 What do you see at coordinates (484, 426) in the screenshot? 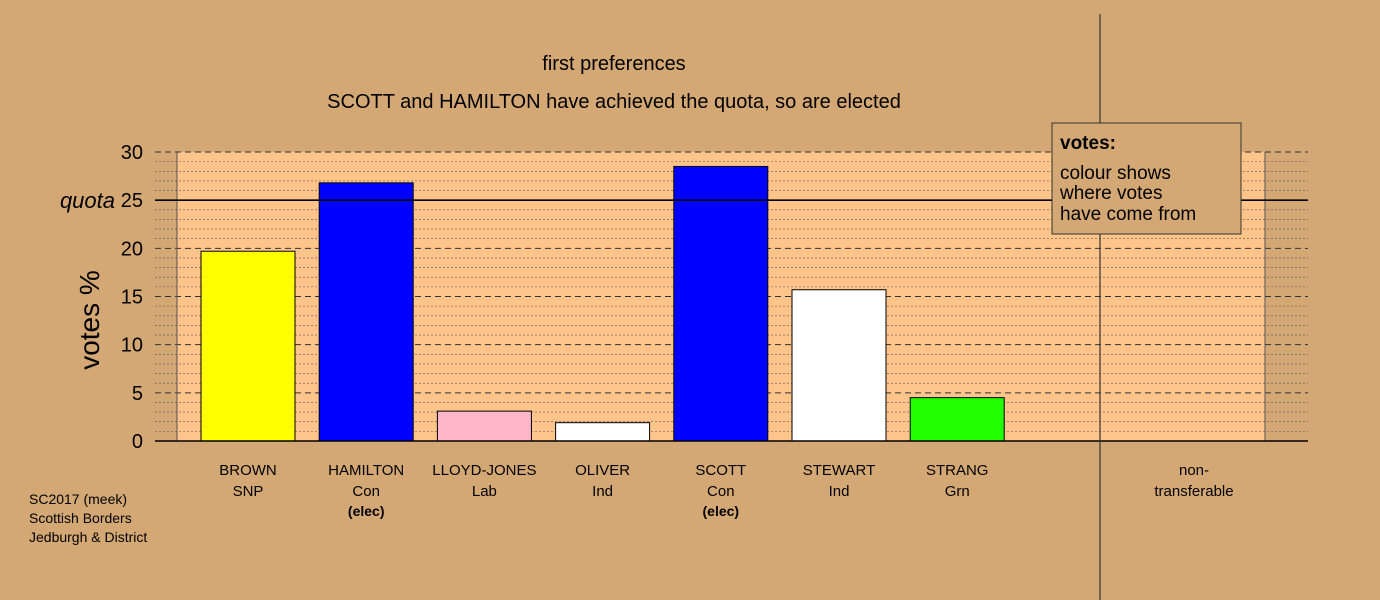
I see `bar-lloyd-jones` at bounding box center [484, 426].